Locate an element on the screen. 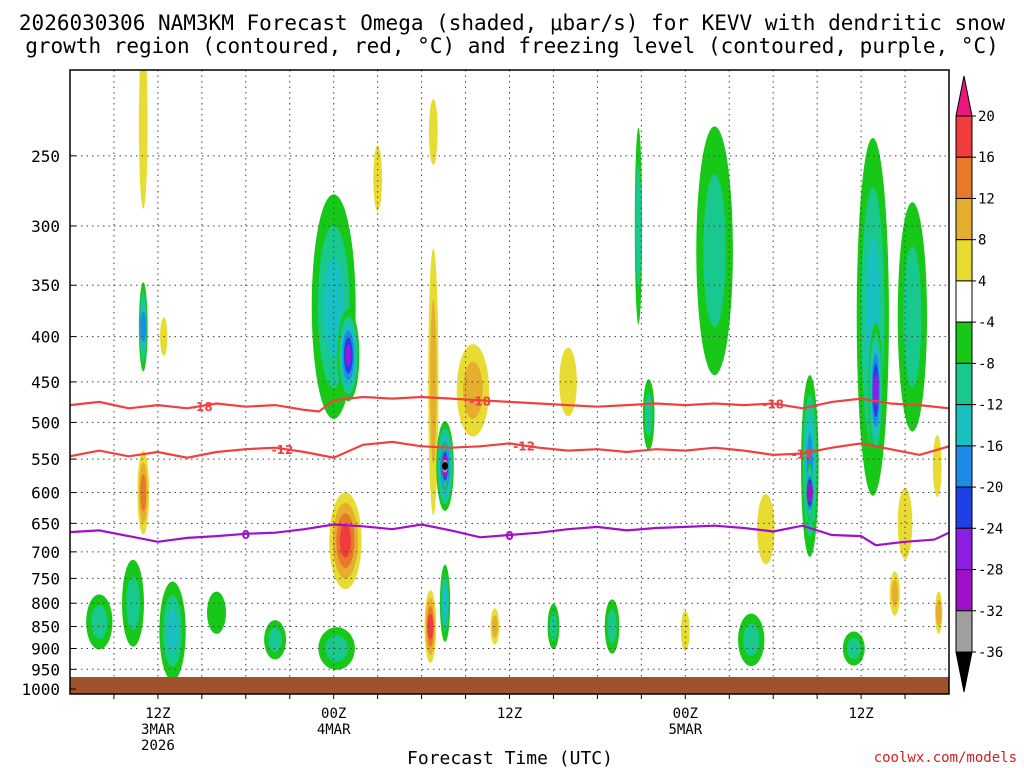 This screenshot has width=1024, height=768. colorbar: 20 16 12 8 4 -4 -8 -12 -16 -20 -24 -28 -32 -36 is located at coordinates (979, 384).